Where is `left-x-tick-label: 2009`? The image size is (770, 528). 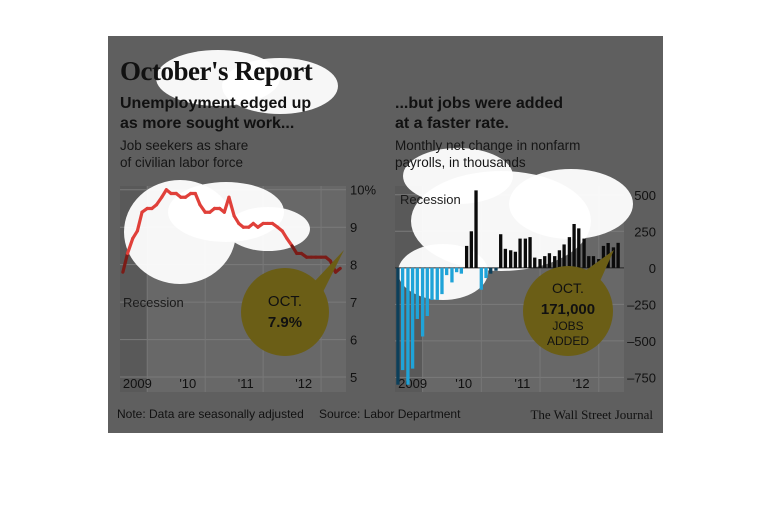
left-x-tick-label: 2009 is located at coordinates (137, 383).